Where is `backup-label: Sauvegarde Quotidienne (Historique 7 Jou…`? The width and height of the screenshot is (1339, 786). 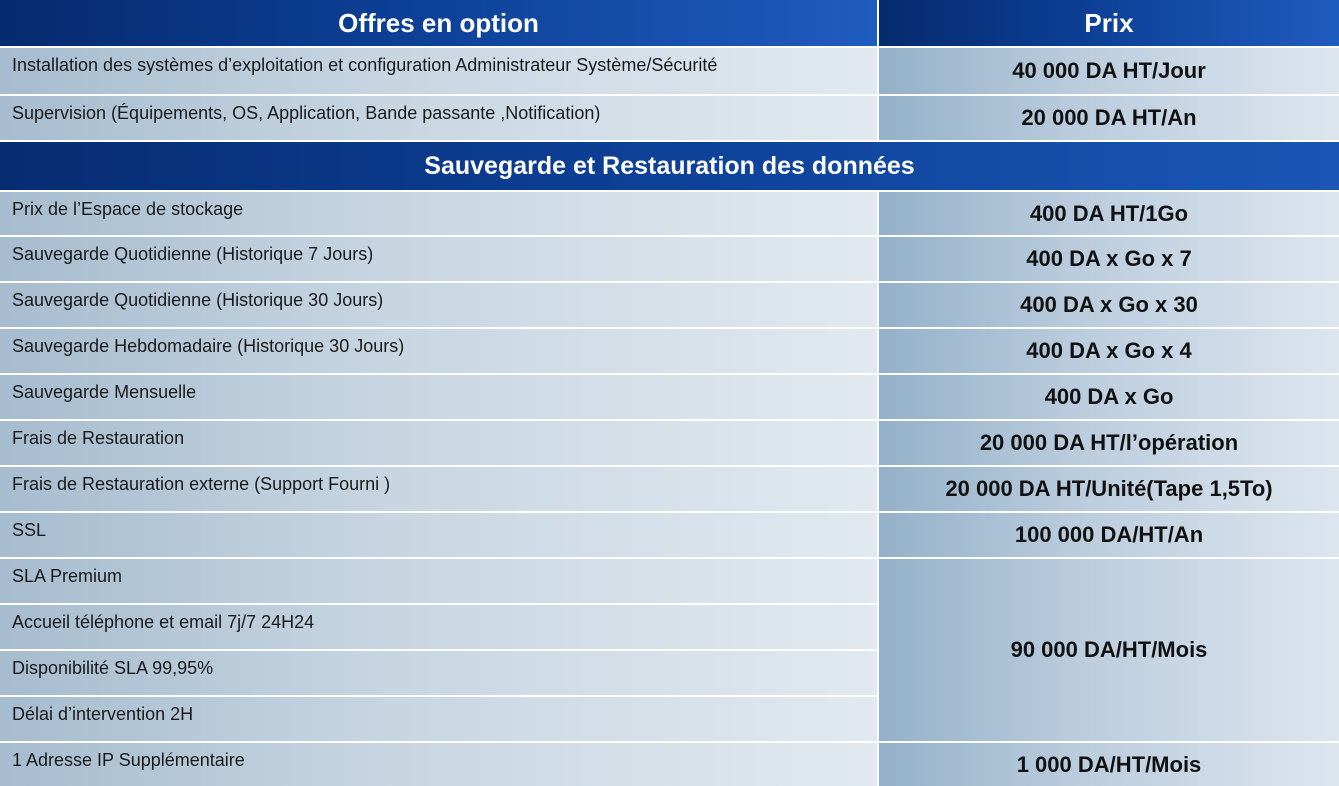 backup-label: Sauvegarde Quotidienne (Historique 7 Jou… is located at coordinates (438, 259).